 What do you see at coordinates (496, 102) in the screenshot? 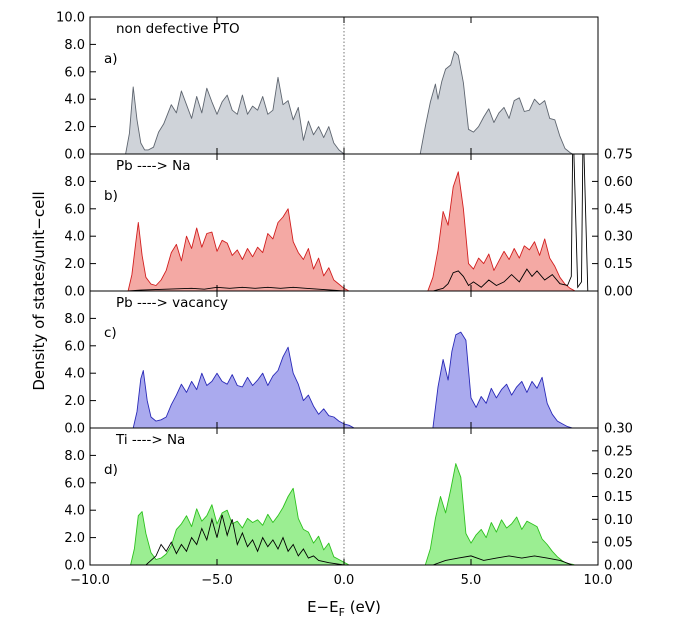
I see `dos-area-a-conduction` at bounding box center [496, 102].